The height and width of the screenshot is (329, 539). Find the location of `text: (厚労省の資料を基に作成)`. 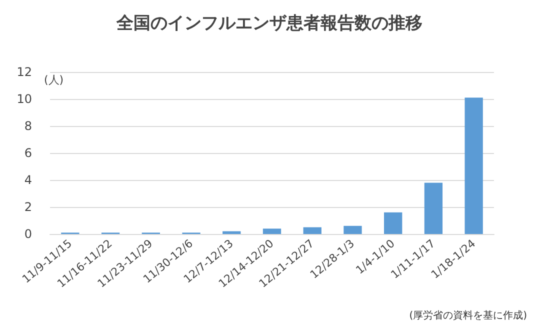

text: (厚労省の資料を基に作成) is located at coordinates (468, 316).